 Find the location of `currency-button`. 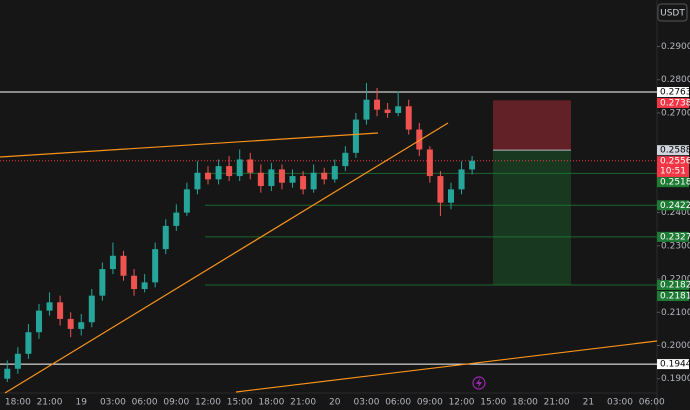

currency-button is located at coordinates (672, 12).